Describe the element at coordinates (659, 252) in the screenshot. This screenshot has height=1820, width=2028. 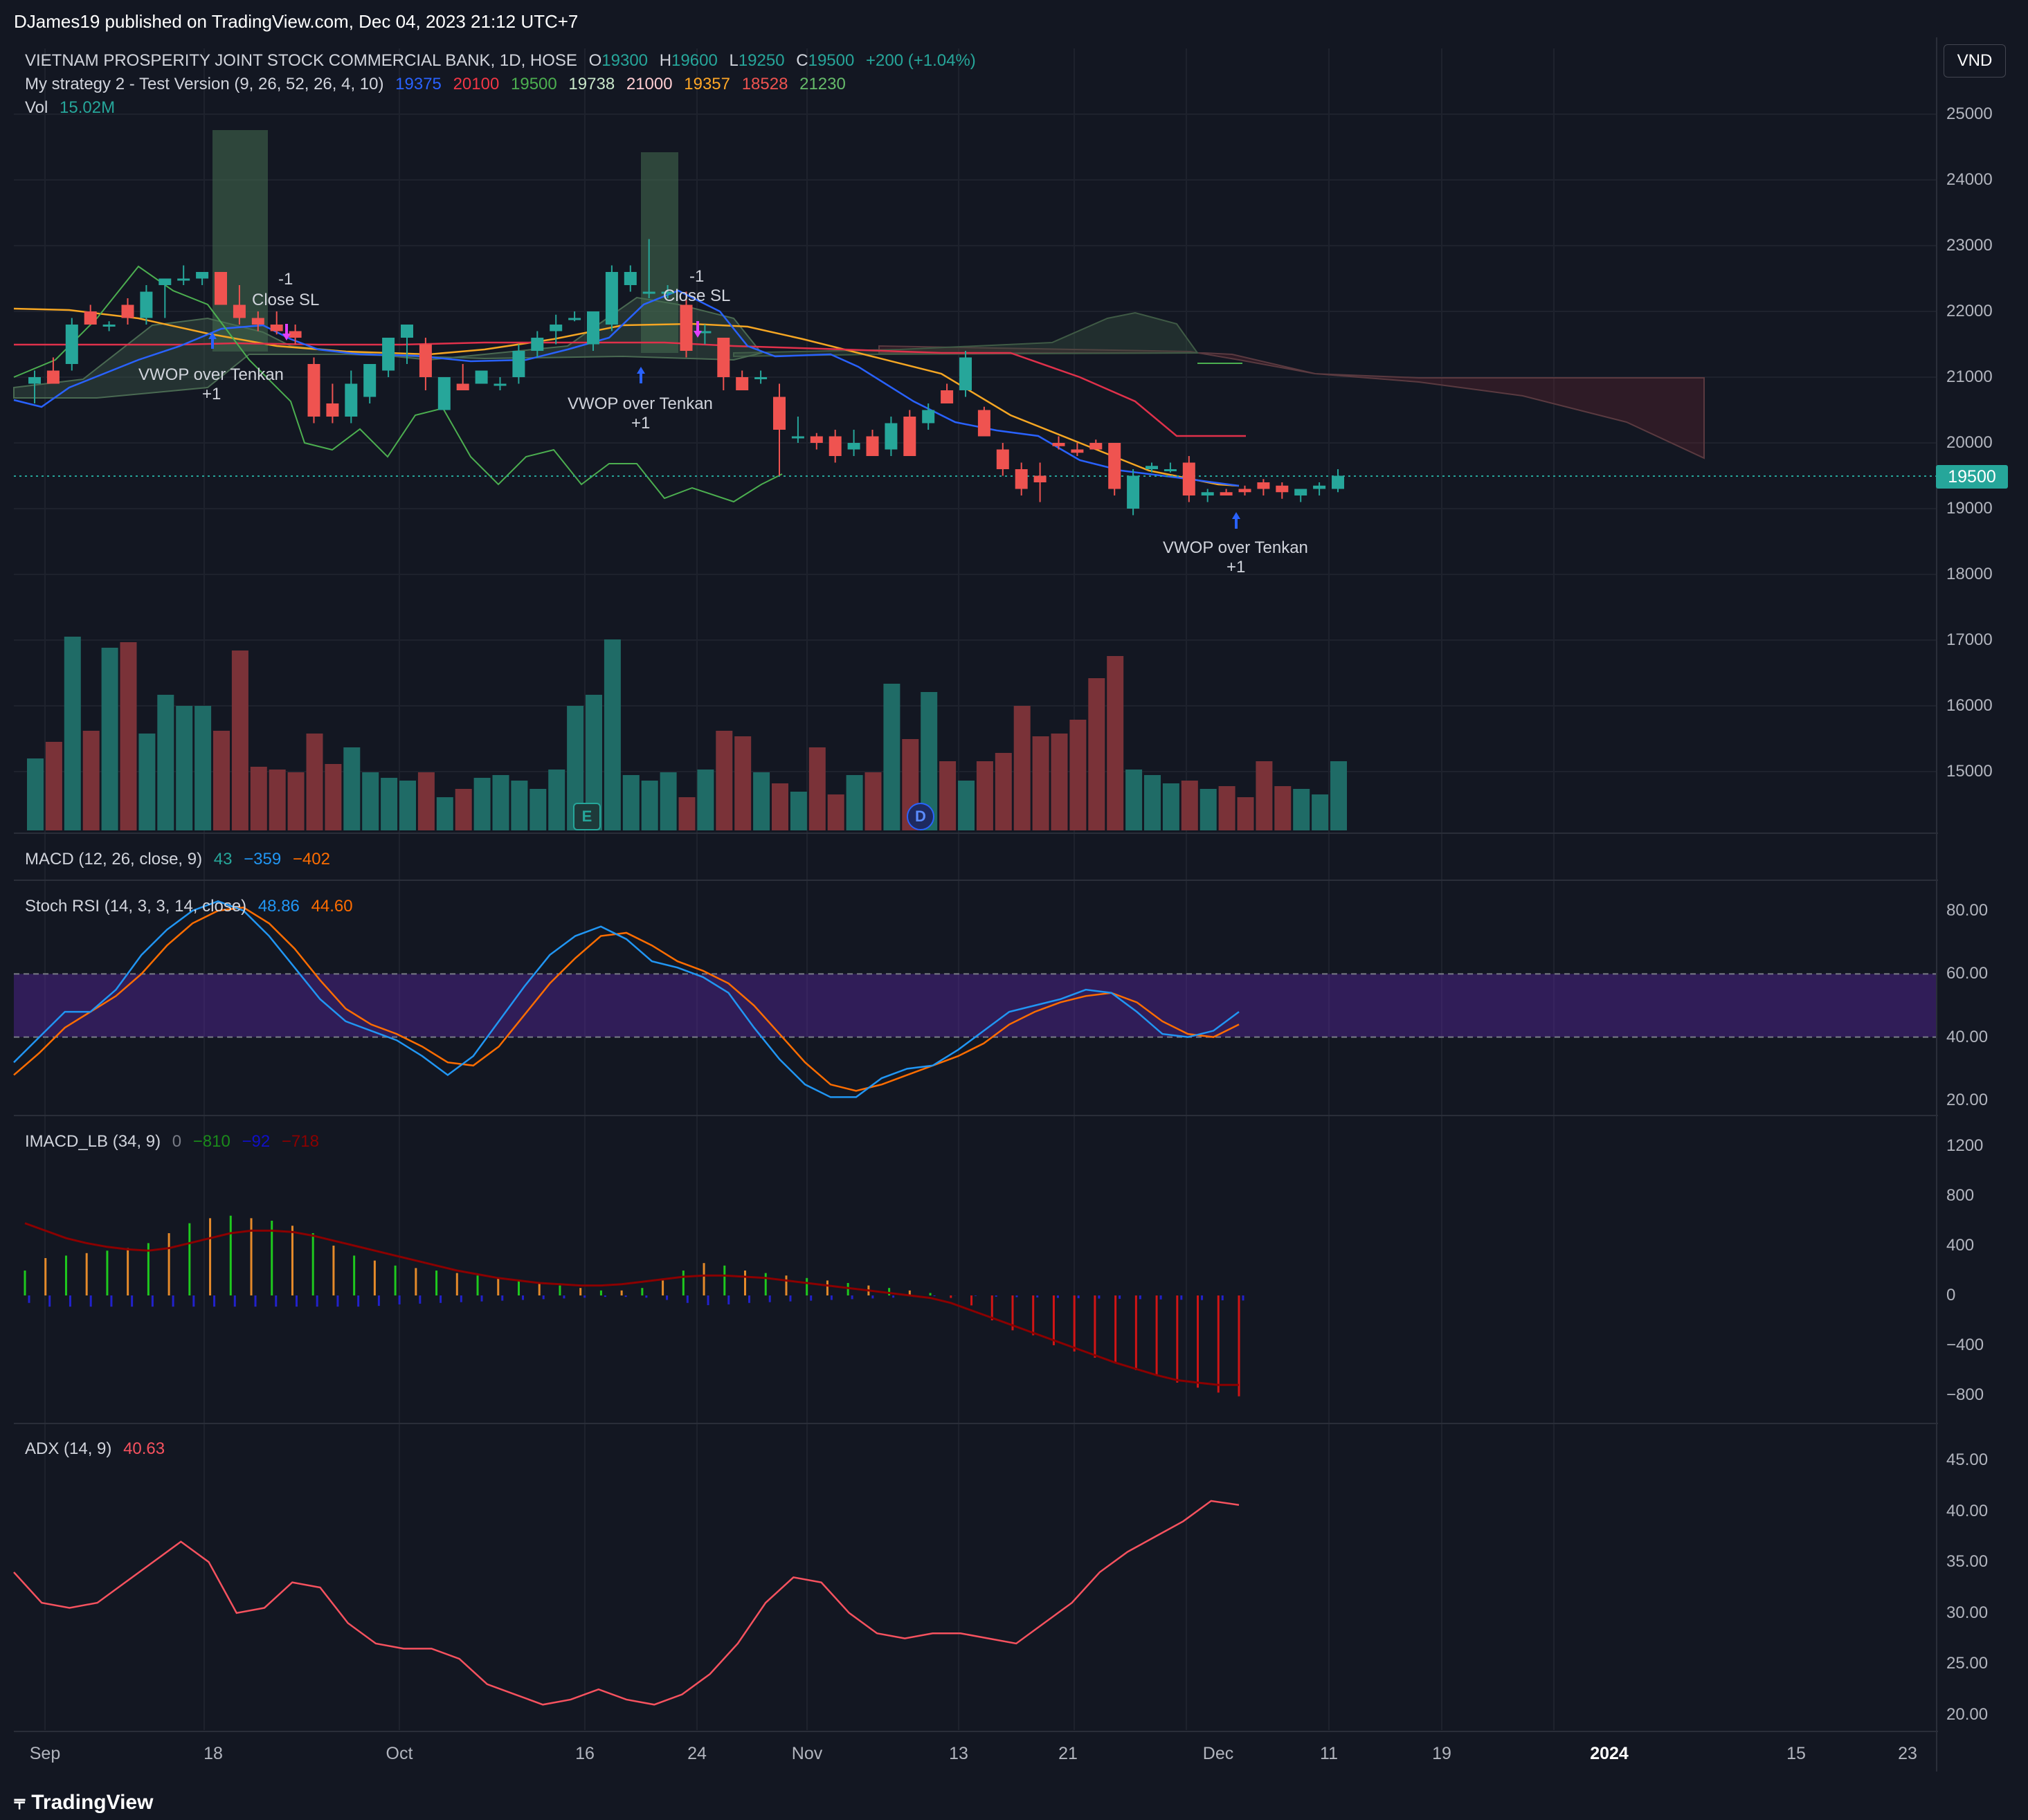
I see `trade-zone-b` at that location.